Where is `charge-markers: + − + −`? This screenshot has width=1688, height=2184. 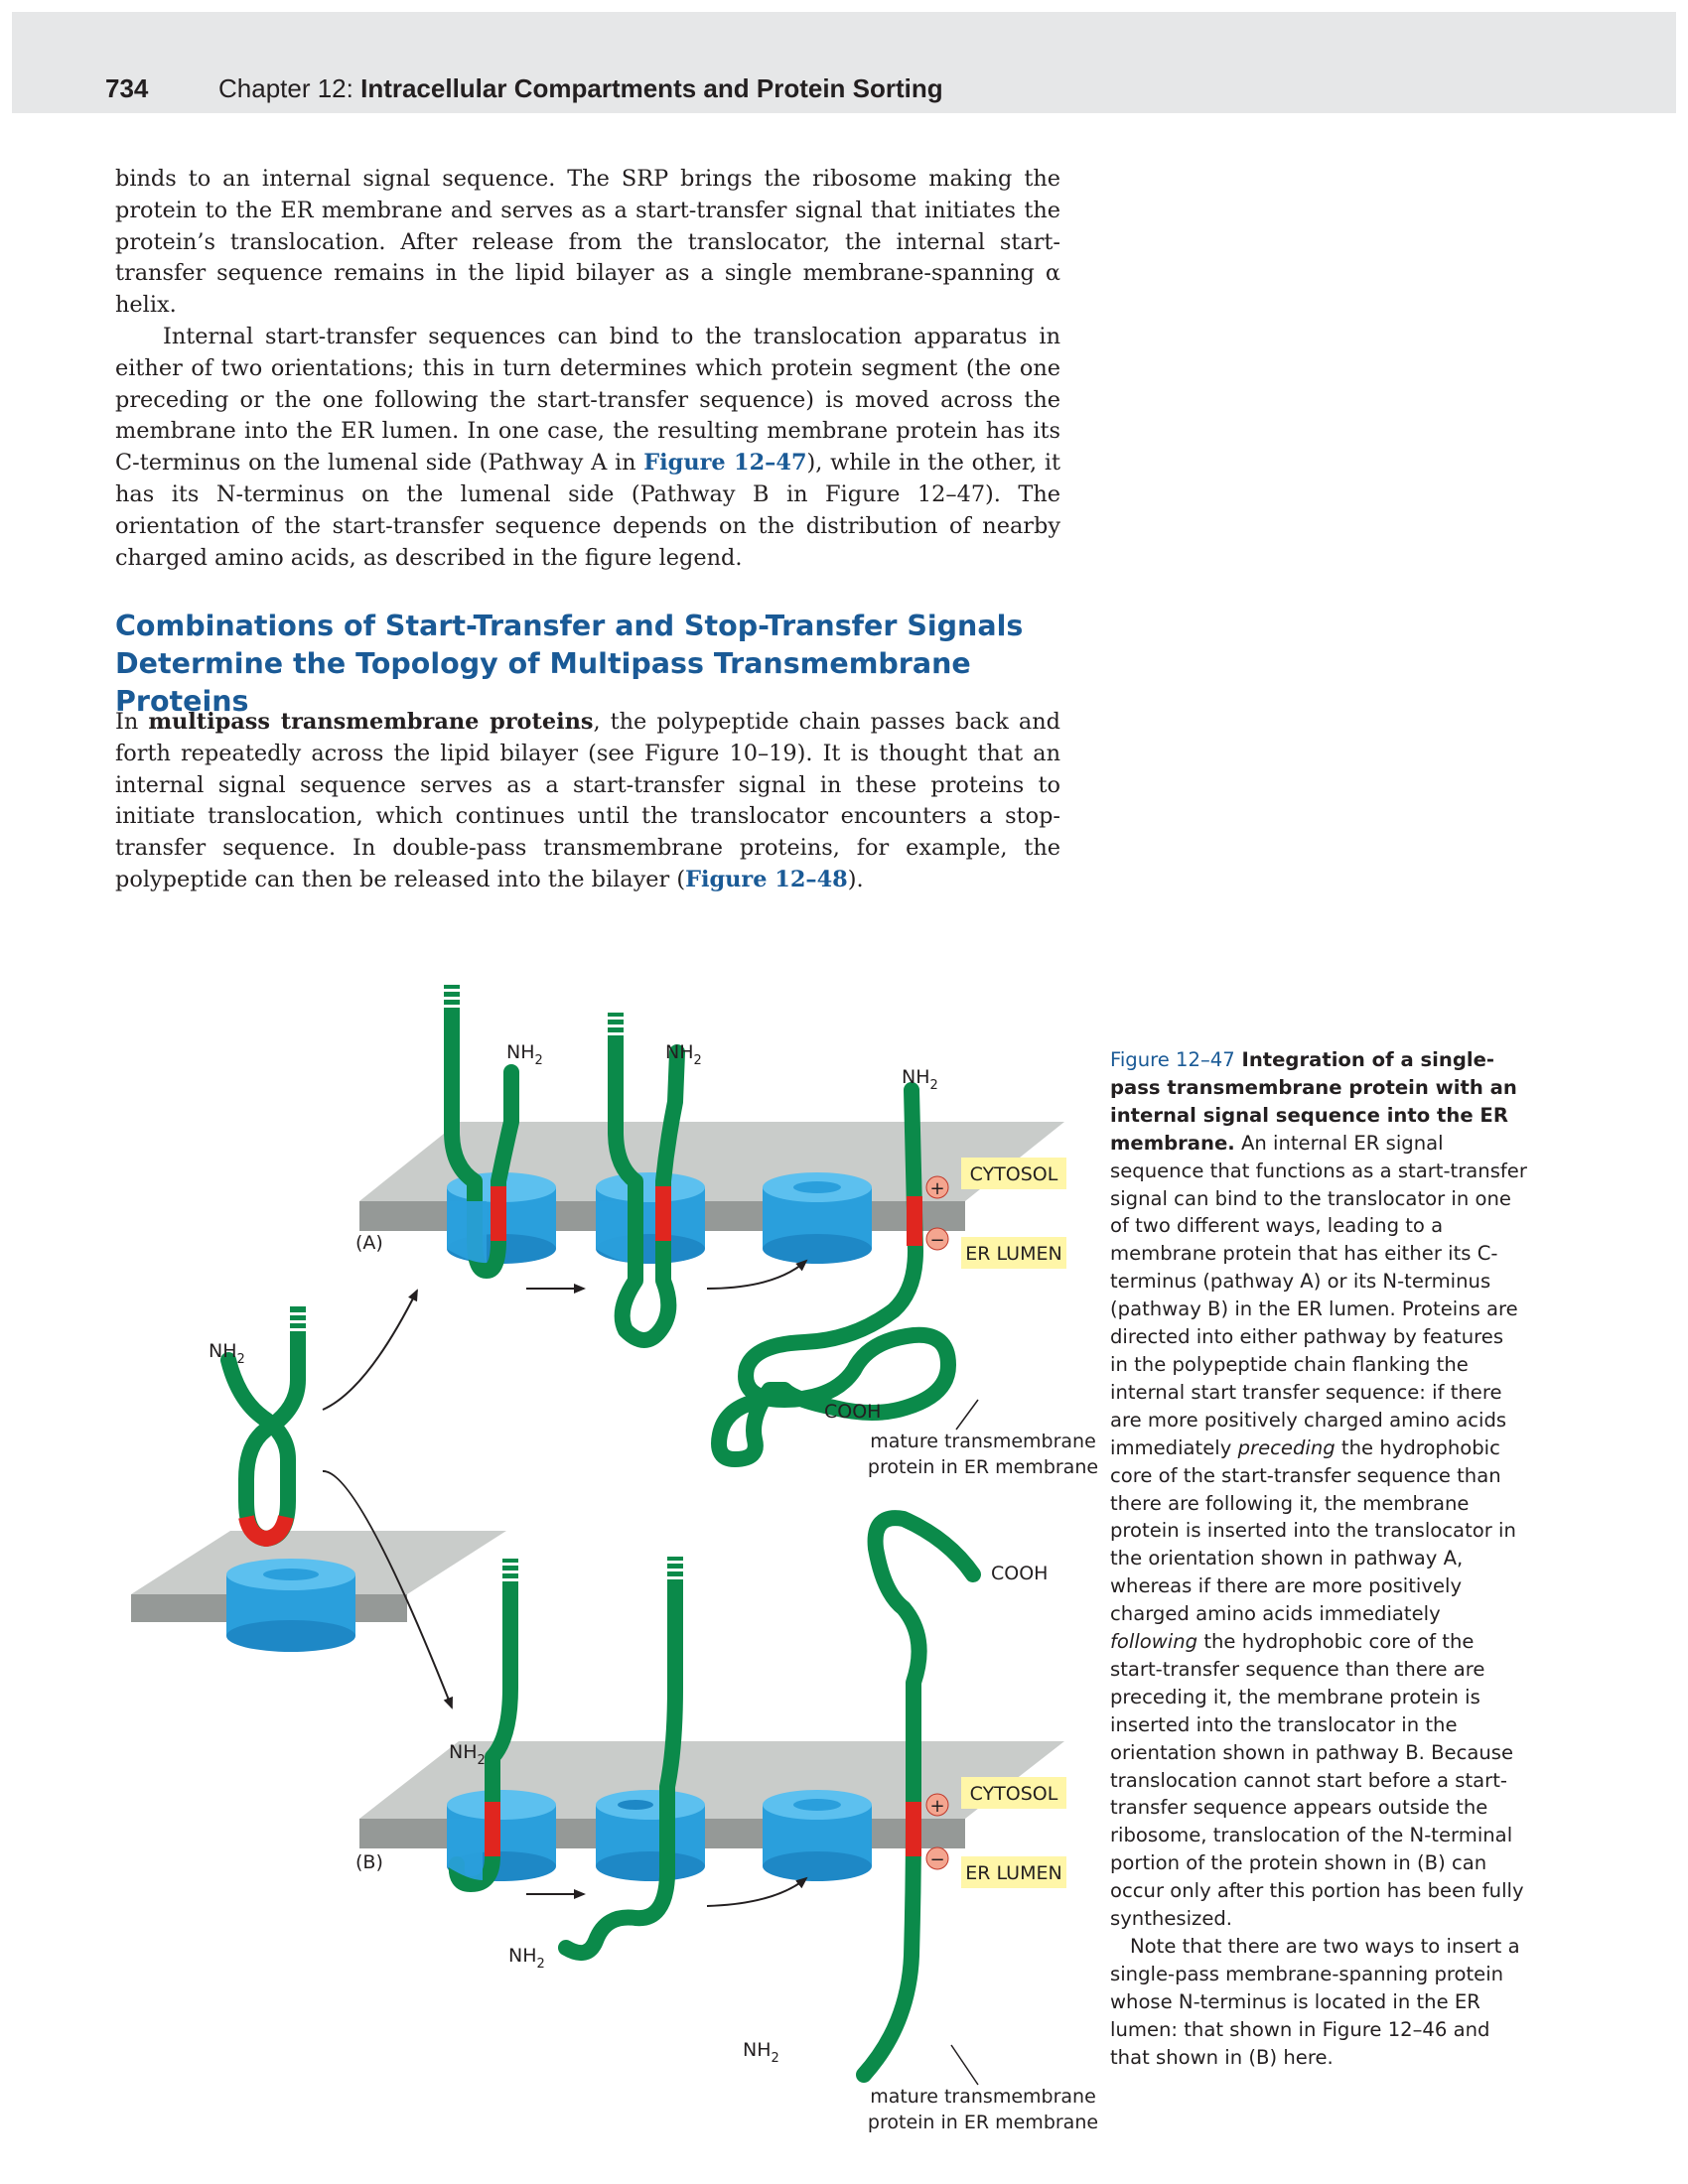
charge-markers: + − + − is located at coordinates (937, 1522).